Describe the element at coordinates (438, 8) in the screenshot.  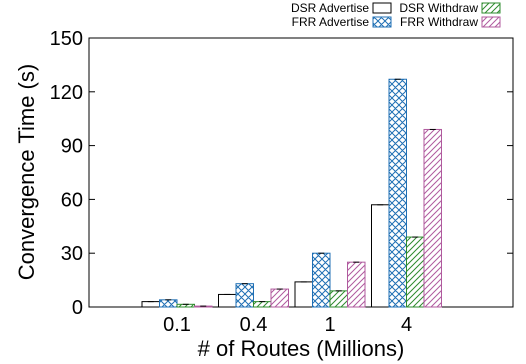
I see `legend-label-dsr-withdraw: DSR Withdraw` at that location.